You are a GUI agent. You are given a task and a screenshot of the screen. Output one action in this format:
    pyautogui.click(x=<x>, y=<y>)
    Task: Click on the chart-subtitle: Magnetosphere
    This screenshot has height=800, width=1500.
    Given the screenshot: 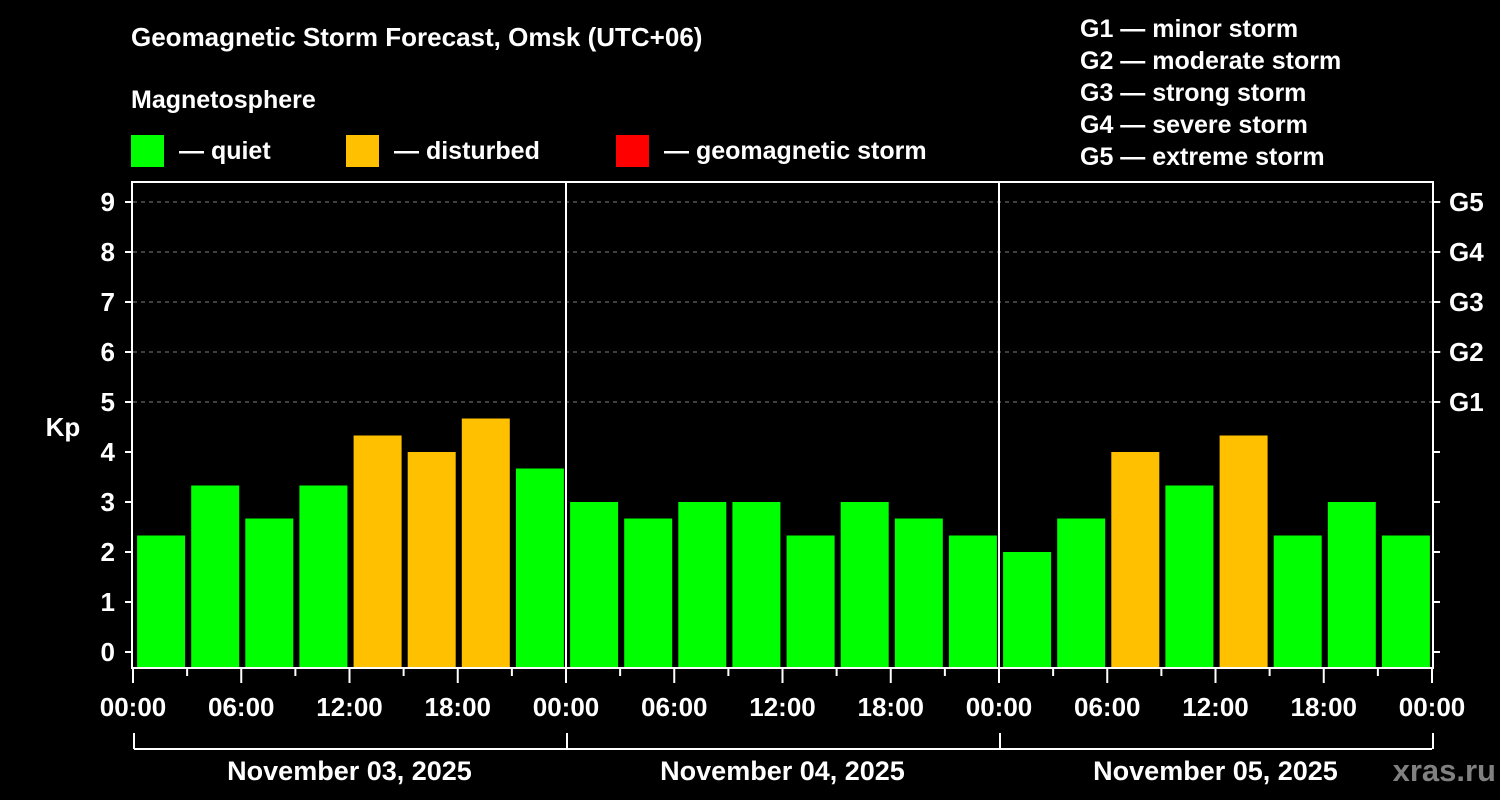 What is the action you would take?
    pyautogui.click(x=223, y=100)
    